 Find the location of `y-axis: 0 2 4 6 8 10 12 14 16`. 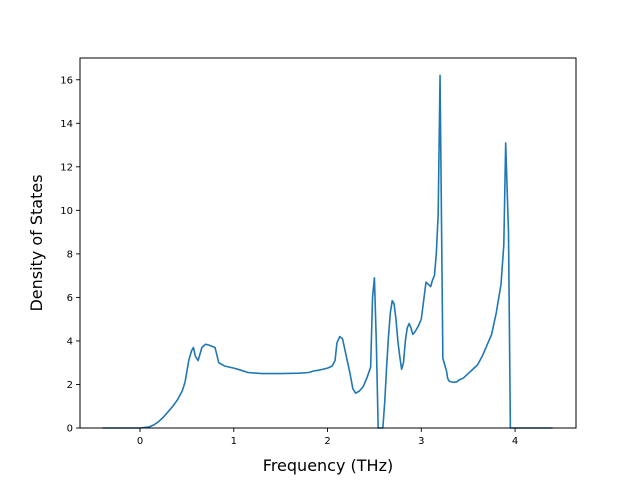

y-axis: 0 2 4 6 8 10 12 14 16 is located at coordinates (70, 255).